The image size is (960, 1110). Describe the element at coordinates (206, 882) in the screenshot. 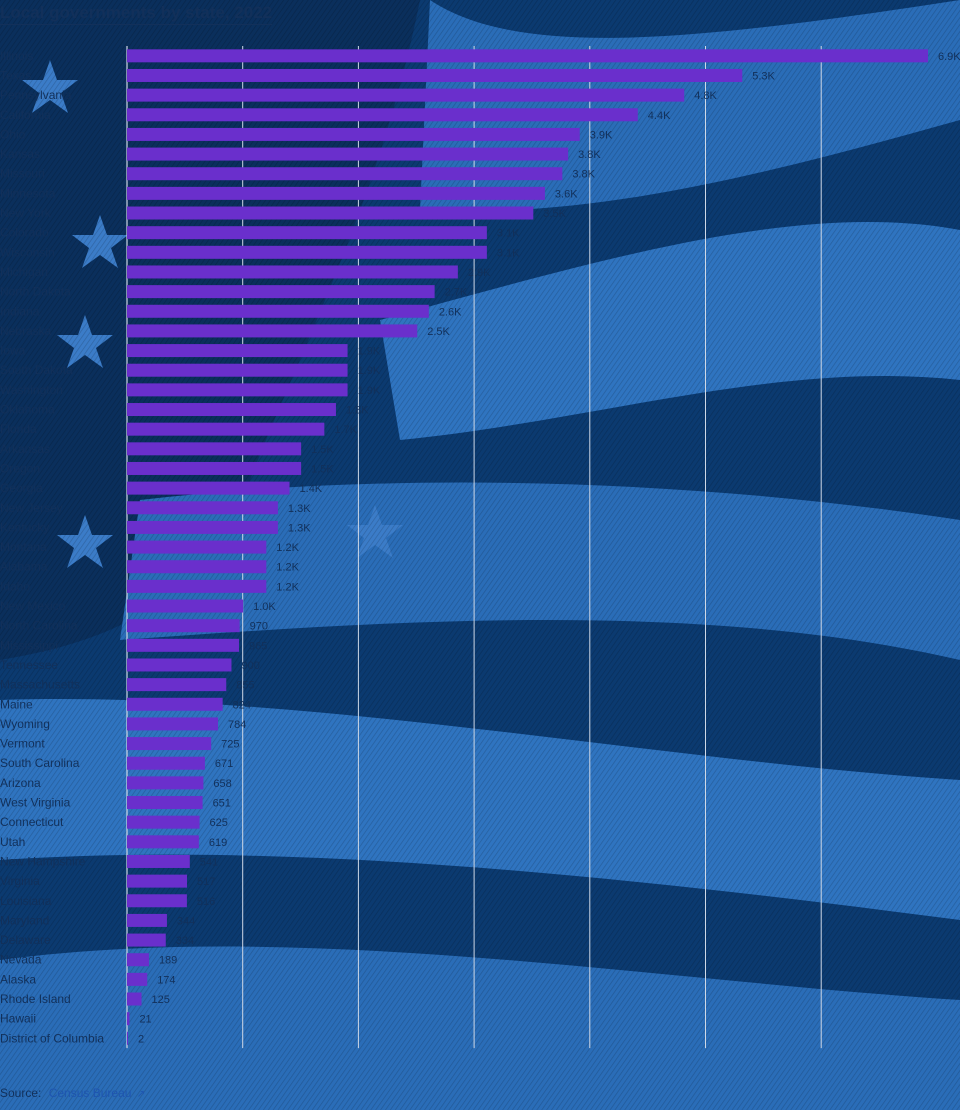

I see `value-label: 517` at that location.